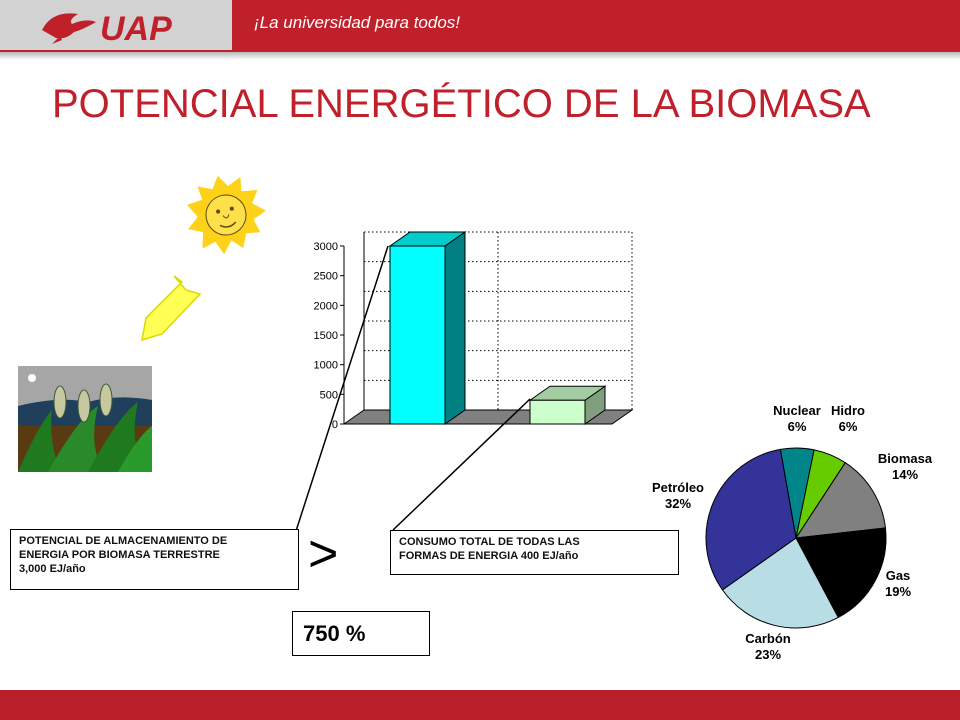 This screenshot has height=720, width=960. Describe the element at coordinates (326, 277) in the screenshot. I see `y-tick-label: 2500` at that location.